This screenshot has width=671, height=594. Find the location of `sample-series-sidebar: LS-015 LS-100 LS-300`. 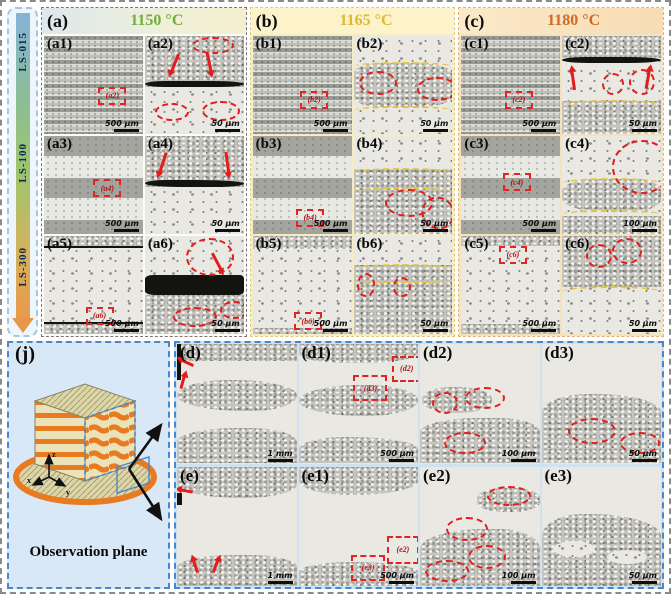

sample-series-sidebar: LS-015 LS-100 LS-300 is located at coordinates (22, 172).